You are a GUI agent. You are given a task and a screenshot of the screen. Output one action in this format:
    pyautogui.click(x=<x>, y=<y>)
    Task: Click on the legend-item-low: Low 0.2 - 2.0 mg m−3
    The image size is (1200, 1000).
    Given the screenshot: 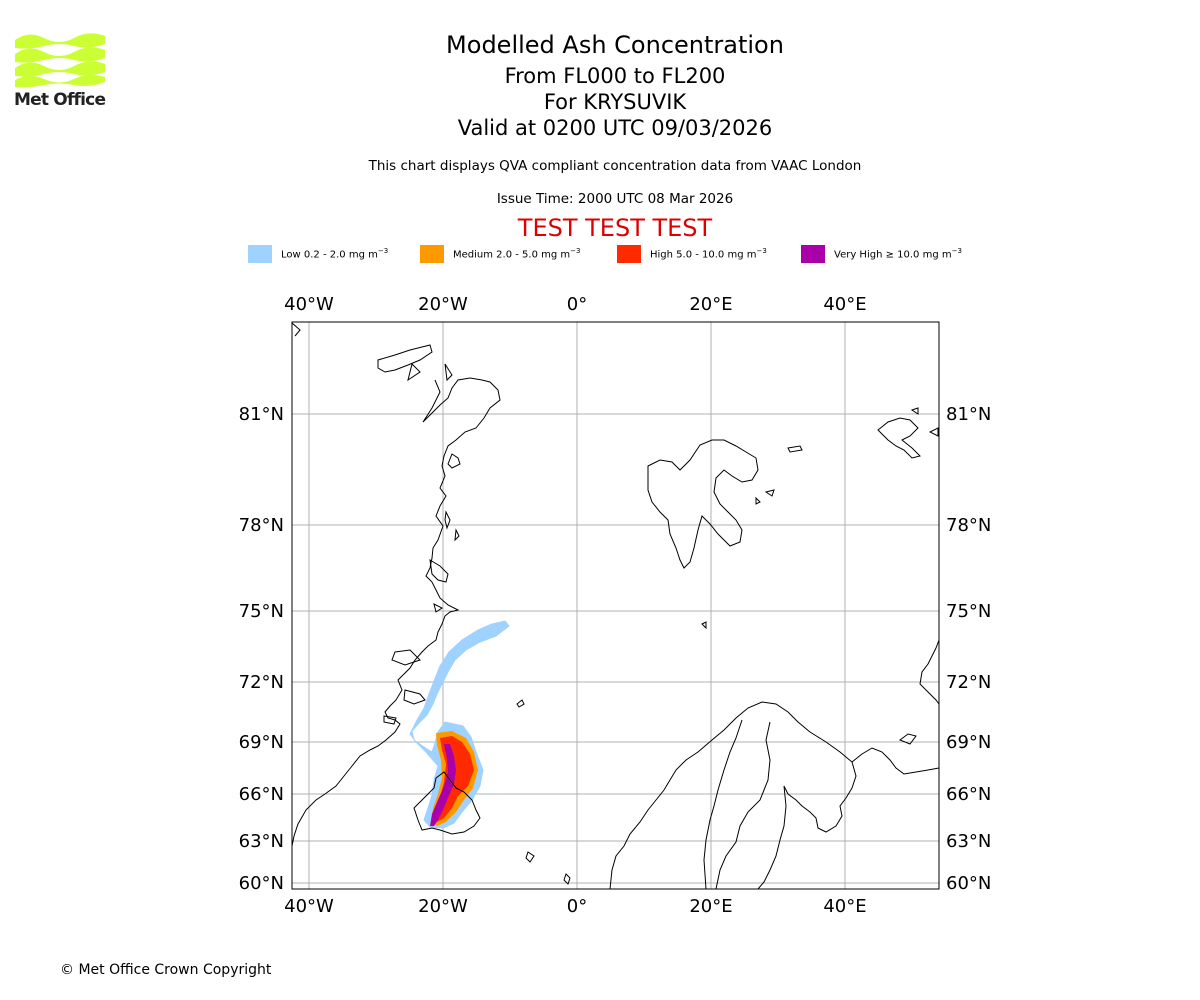 What is the action you would take?
    pyautogui.click(x=318, y=254)
    